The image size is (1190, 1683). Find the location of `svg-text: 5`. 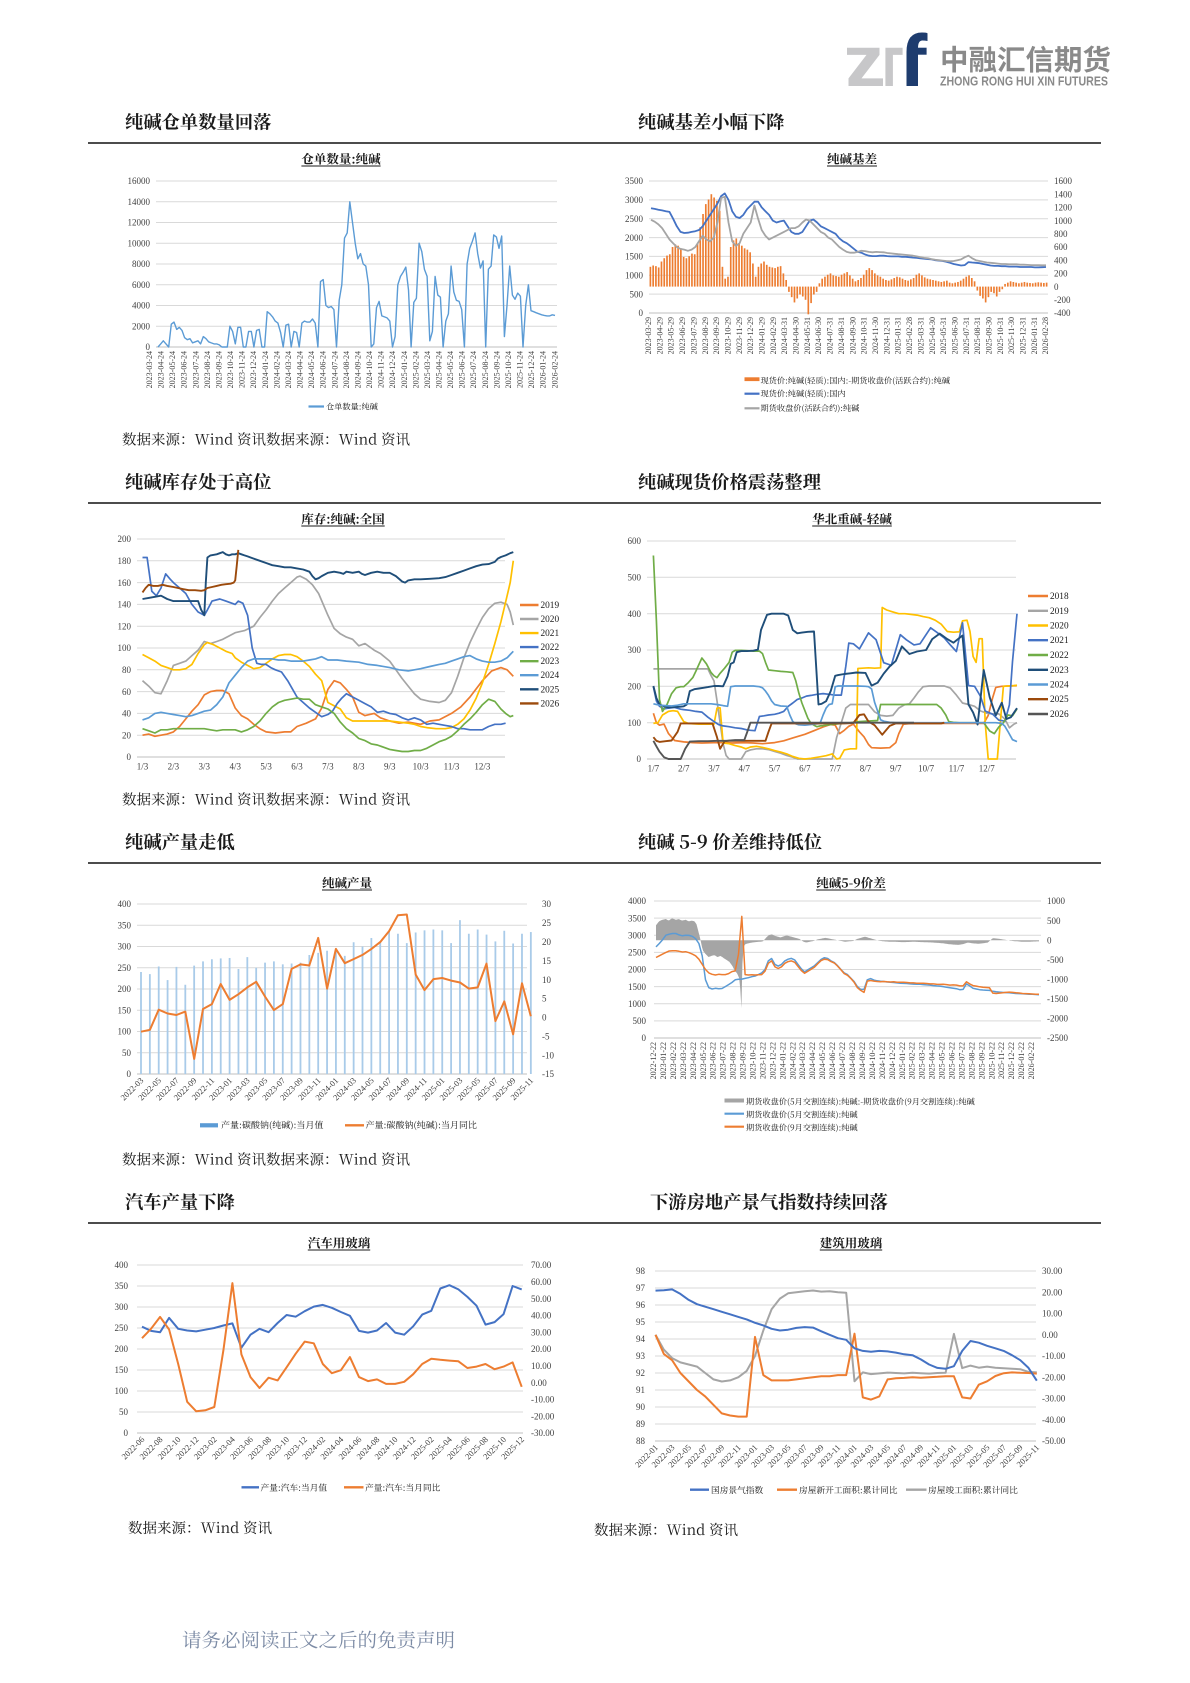

svg-text: 5 is located at coordinates (544, 999).